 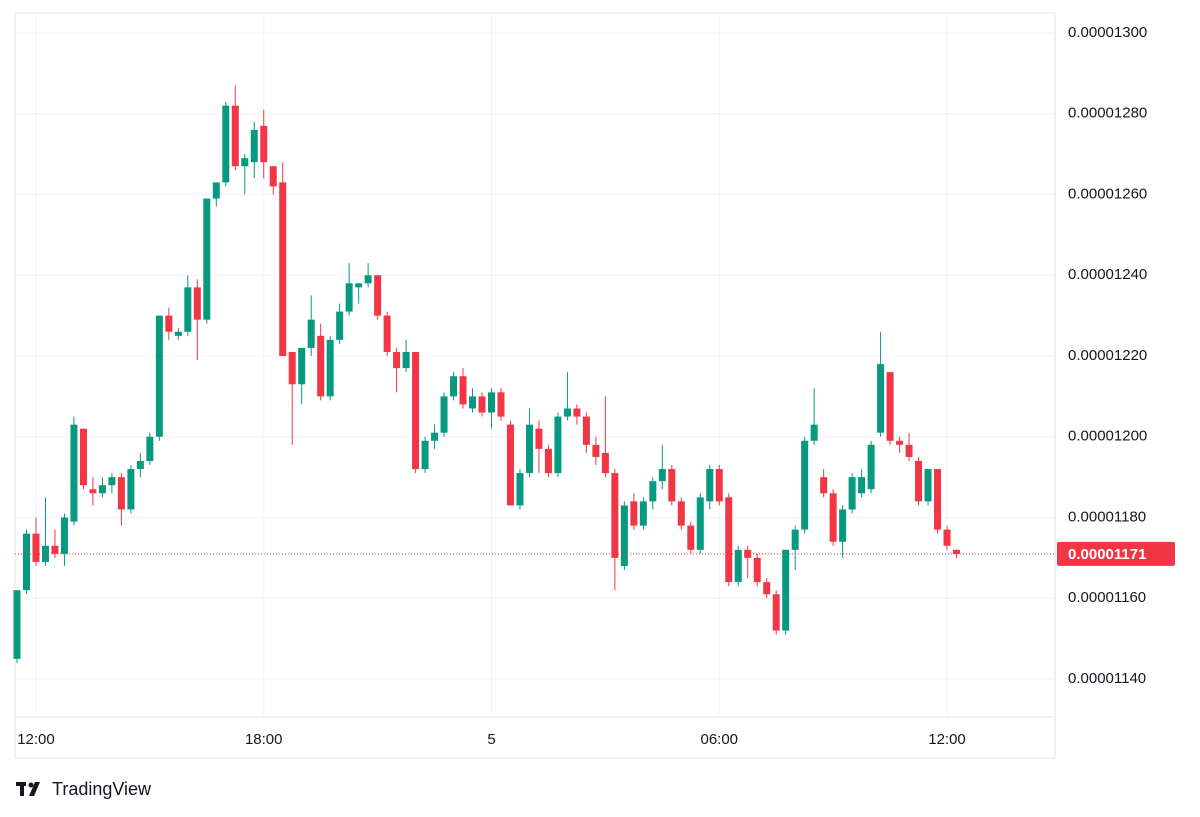 What do you see at coordinates (1107, 436) in the screenshot?
I see `y-tick-label: 0.00001200` at bounding box center [1107, 436].